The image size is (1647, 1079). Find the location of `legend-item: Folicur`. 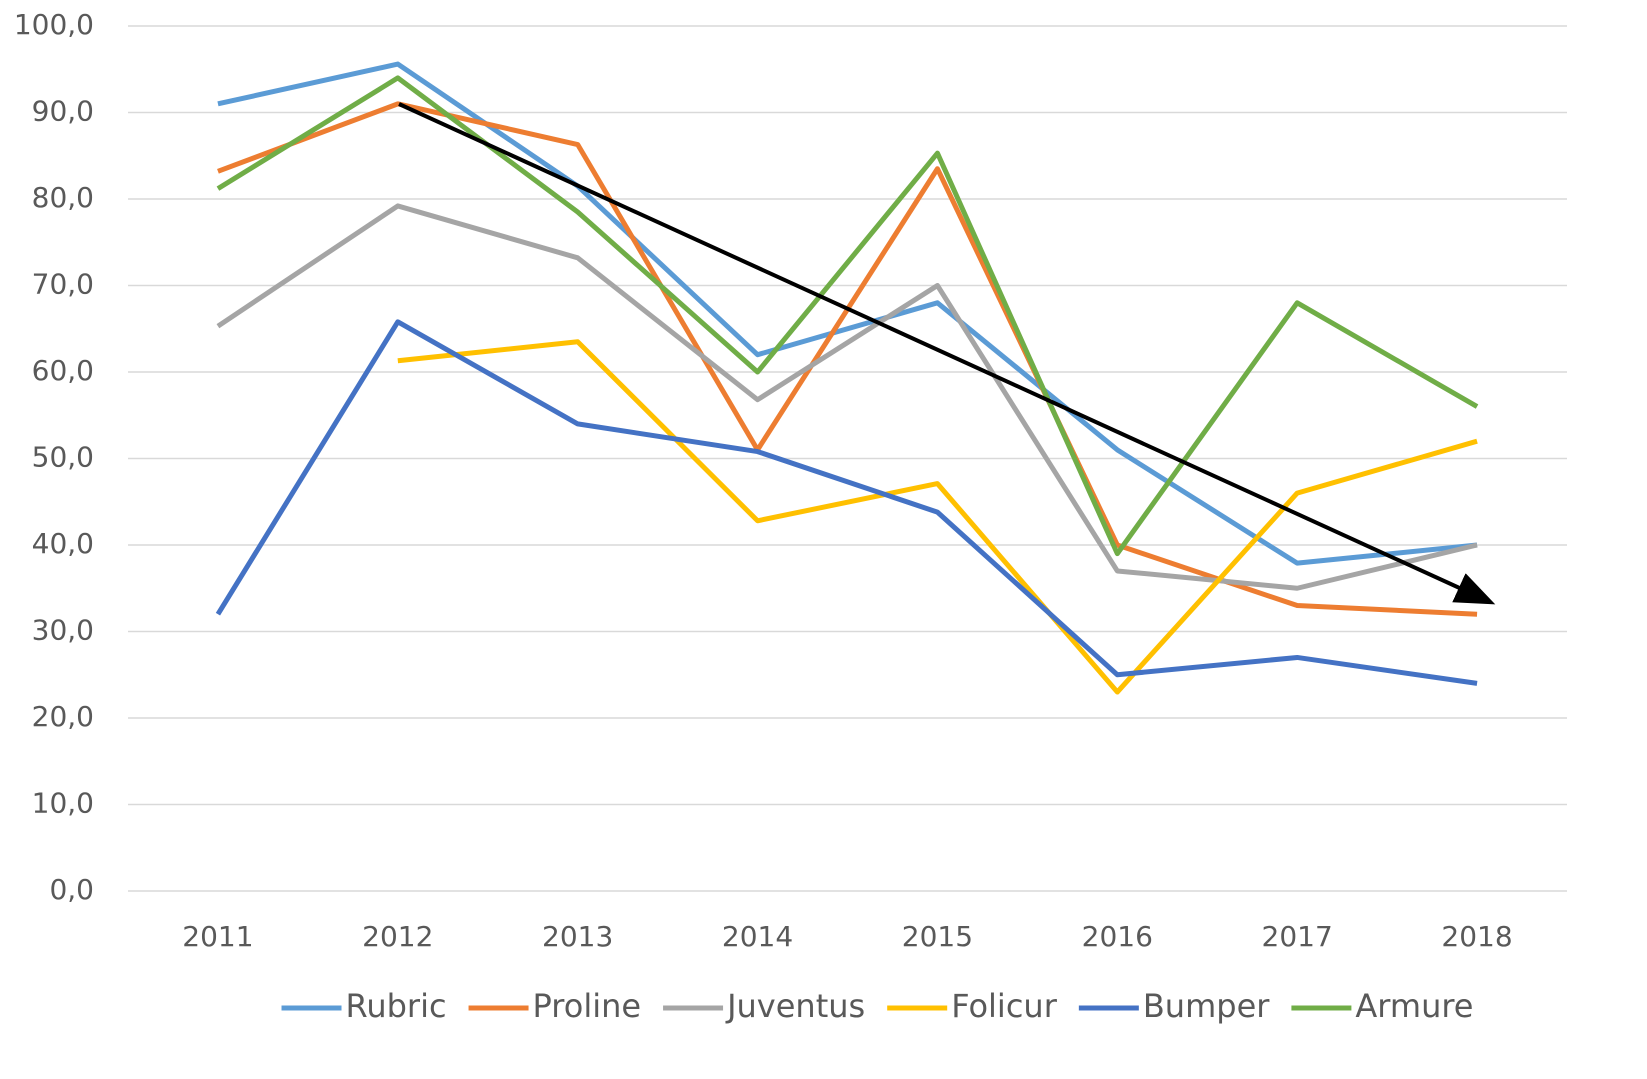

legend-item: Folicur is located at coordinates (972, 1006).